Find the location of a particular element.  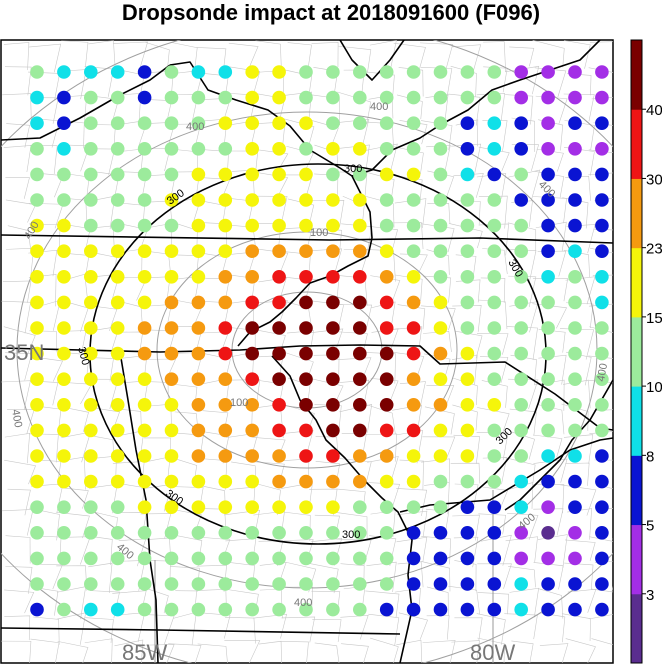

contour-label-300c: 300 is located at coordinates (83, 356).